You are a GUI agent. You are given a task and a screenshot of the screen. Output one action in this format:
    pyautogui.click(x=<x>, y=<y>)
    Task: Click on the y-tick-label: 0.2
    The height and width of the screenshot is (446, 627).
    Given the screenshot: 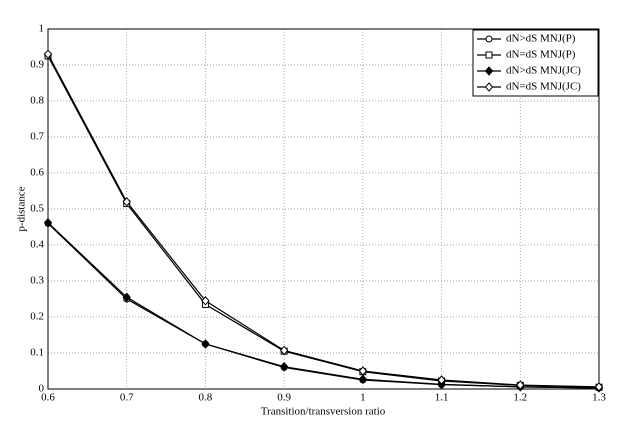 What is the action you would take?
    pyautogui.click(x=37, y=317)
    